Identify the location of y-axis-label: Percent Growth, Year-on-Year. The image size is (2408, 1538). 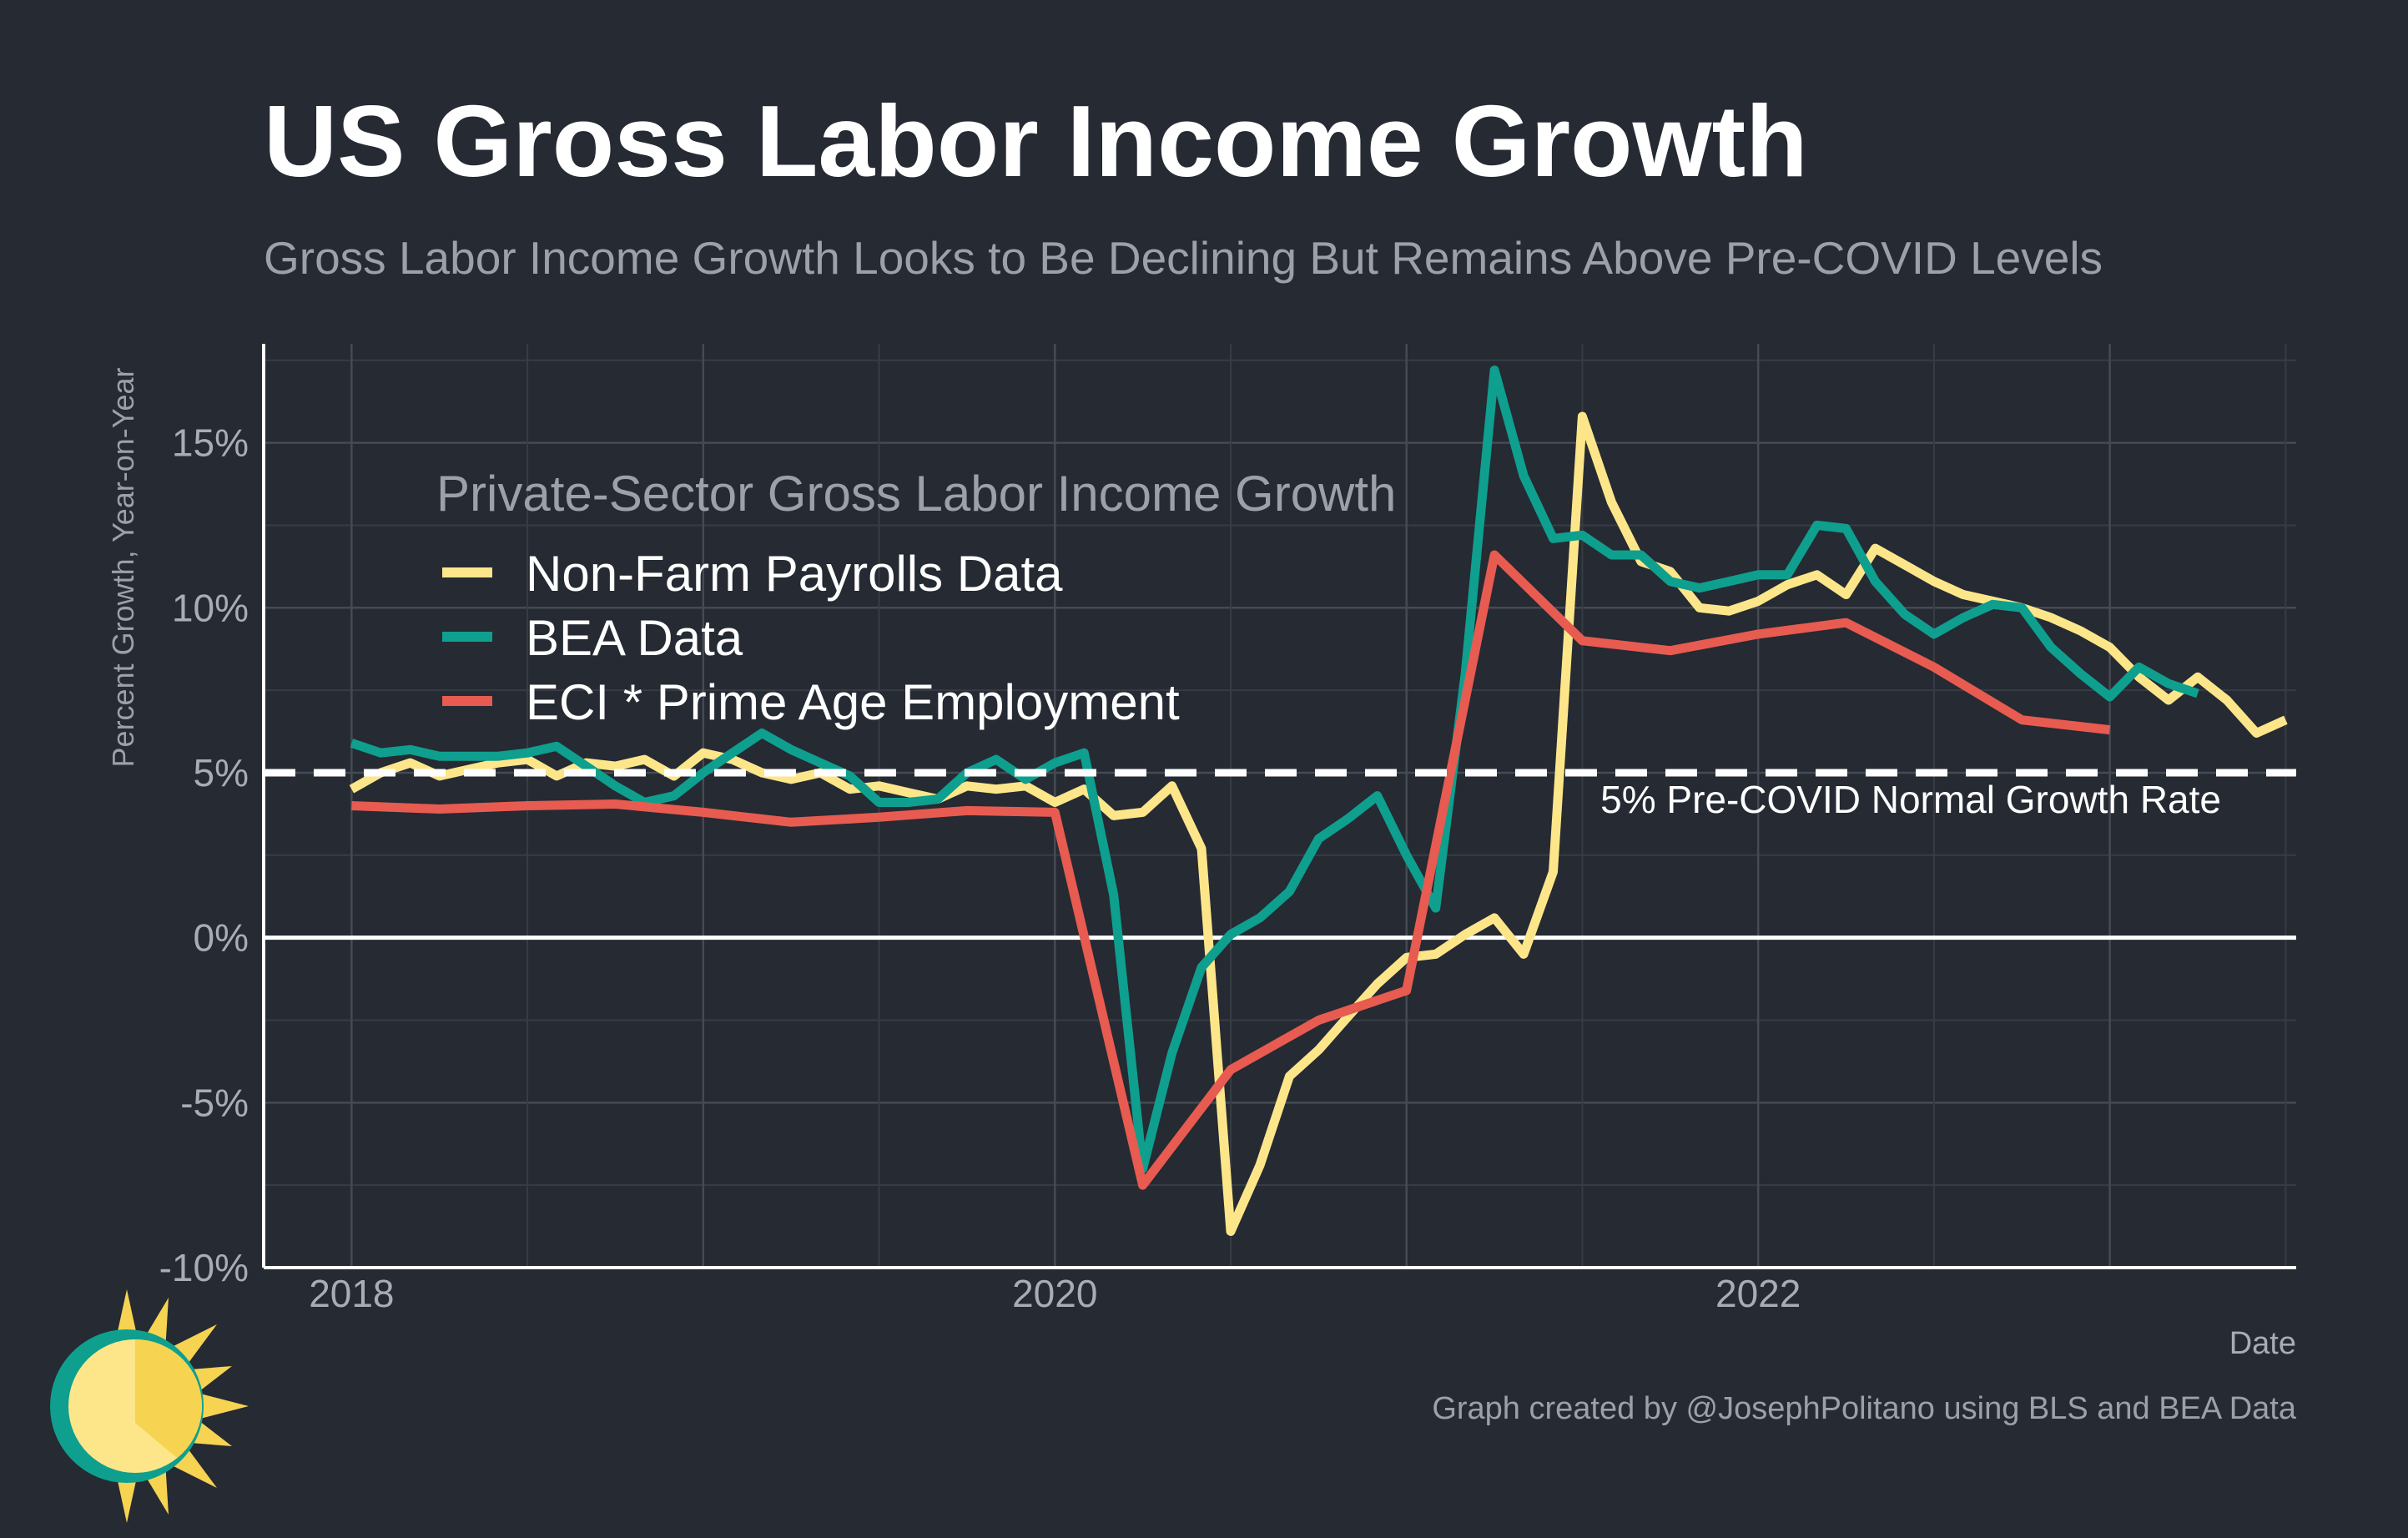
(123, 568).